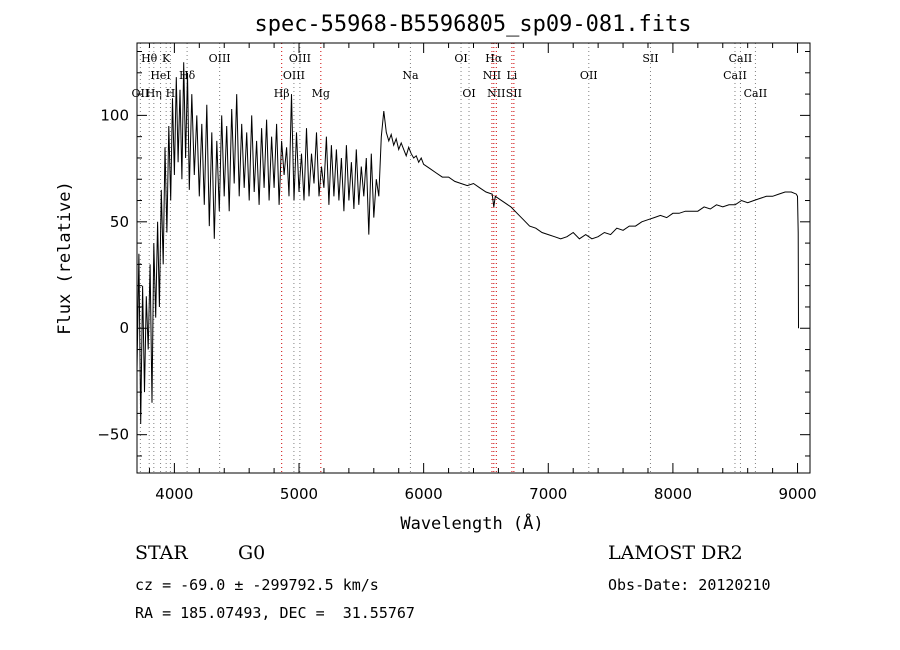  I want to click on x-tick-label: 4000, so click(174, 494).